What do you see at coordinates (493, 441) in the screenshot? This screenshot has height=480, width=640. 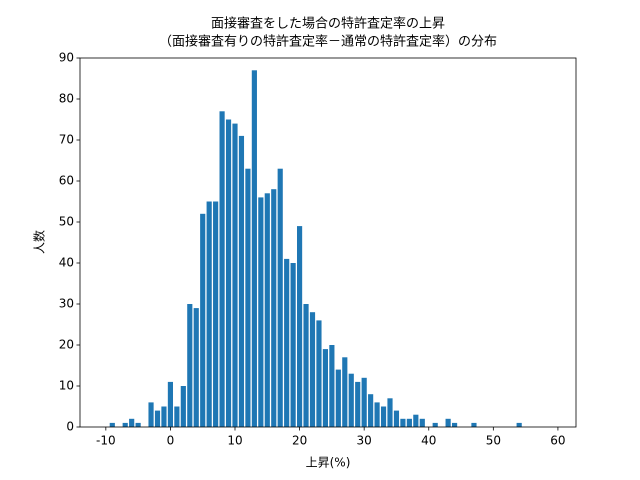 I see `x-tick-label: 50` at bounding box center [493, 441].